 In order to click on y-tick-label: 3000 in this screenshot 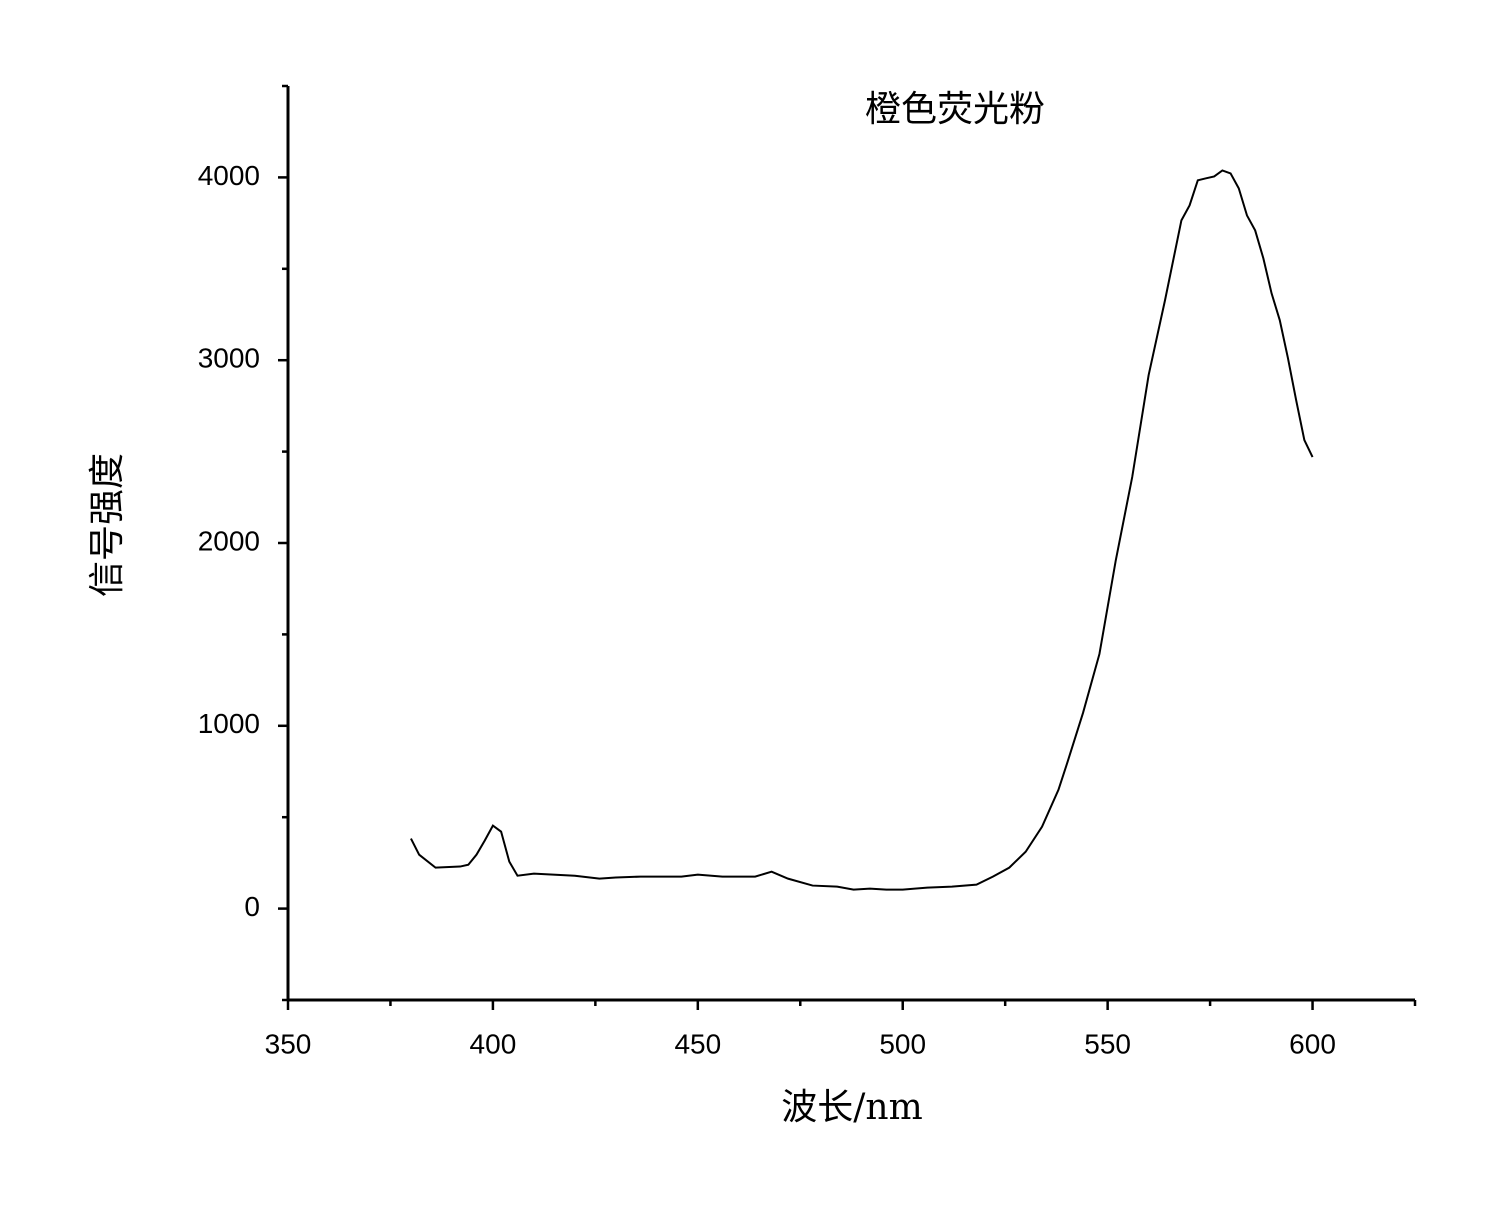, I will do `click(229, 358)`.